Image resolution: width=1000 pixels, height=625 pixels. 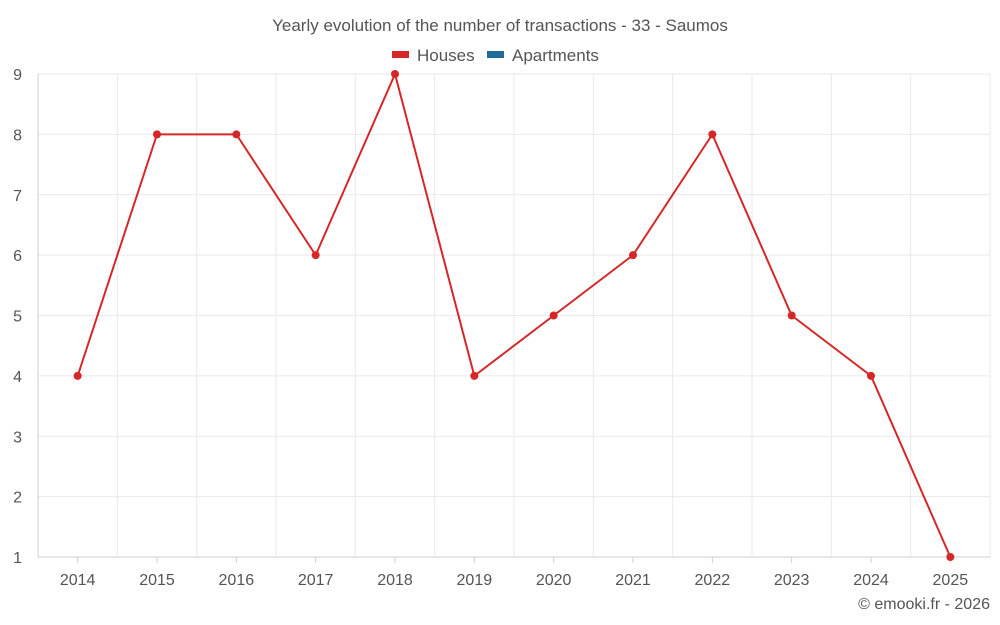 What do you see at coordinates (475, 580) in the screenshot?
I see `x-tick-label-2019: 2019` at bounding box center [475, 580].